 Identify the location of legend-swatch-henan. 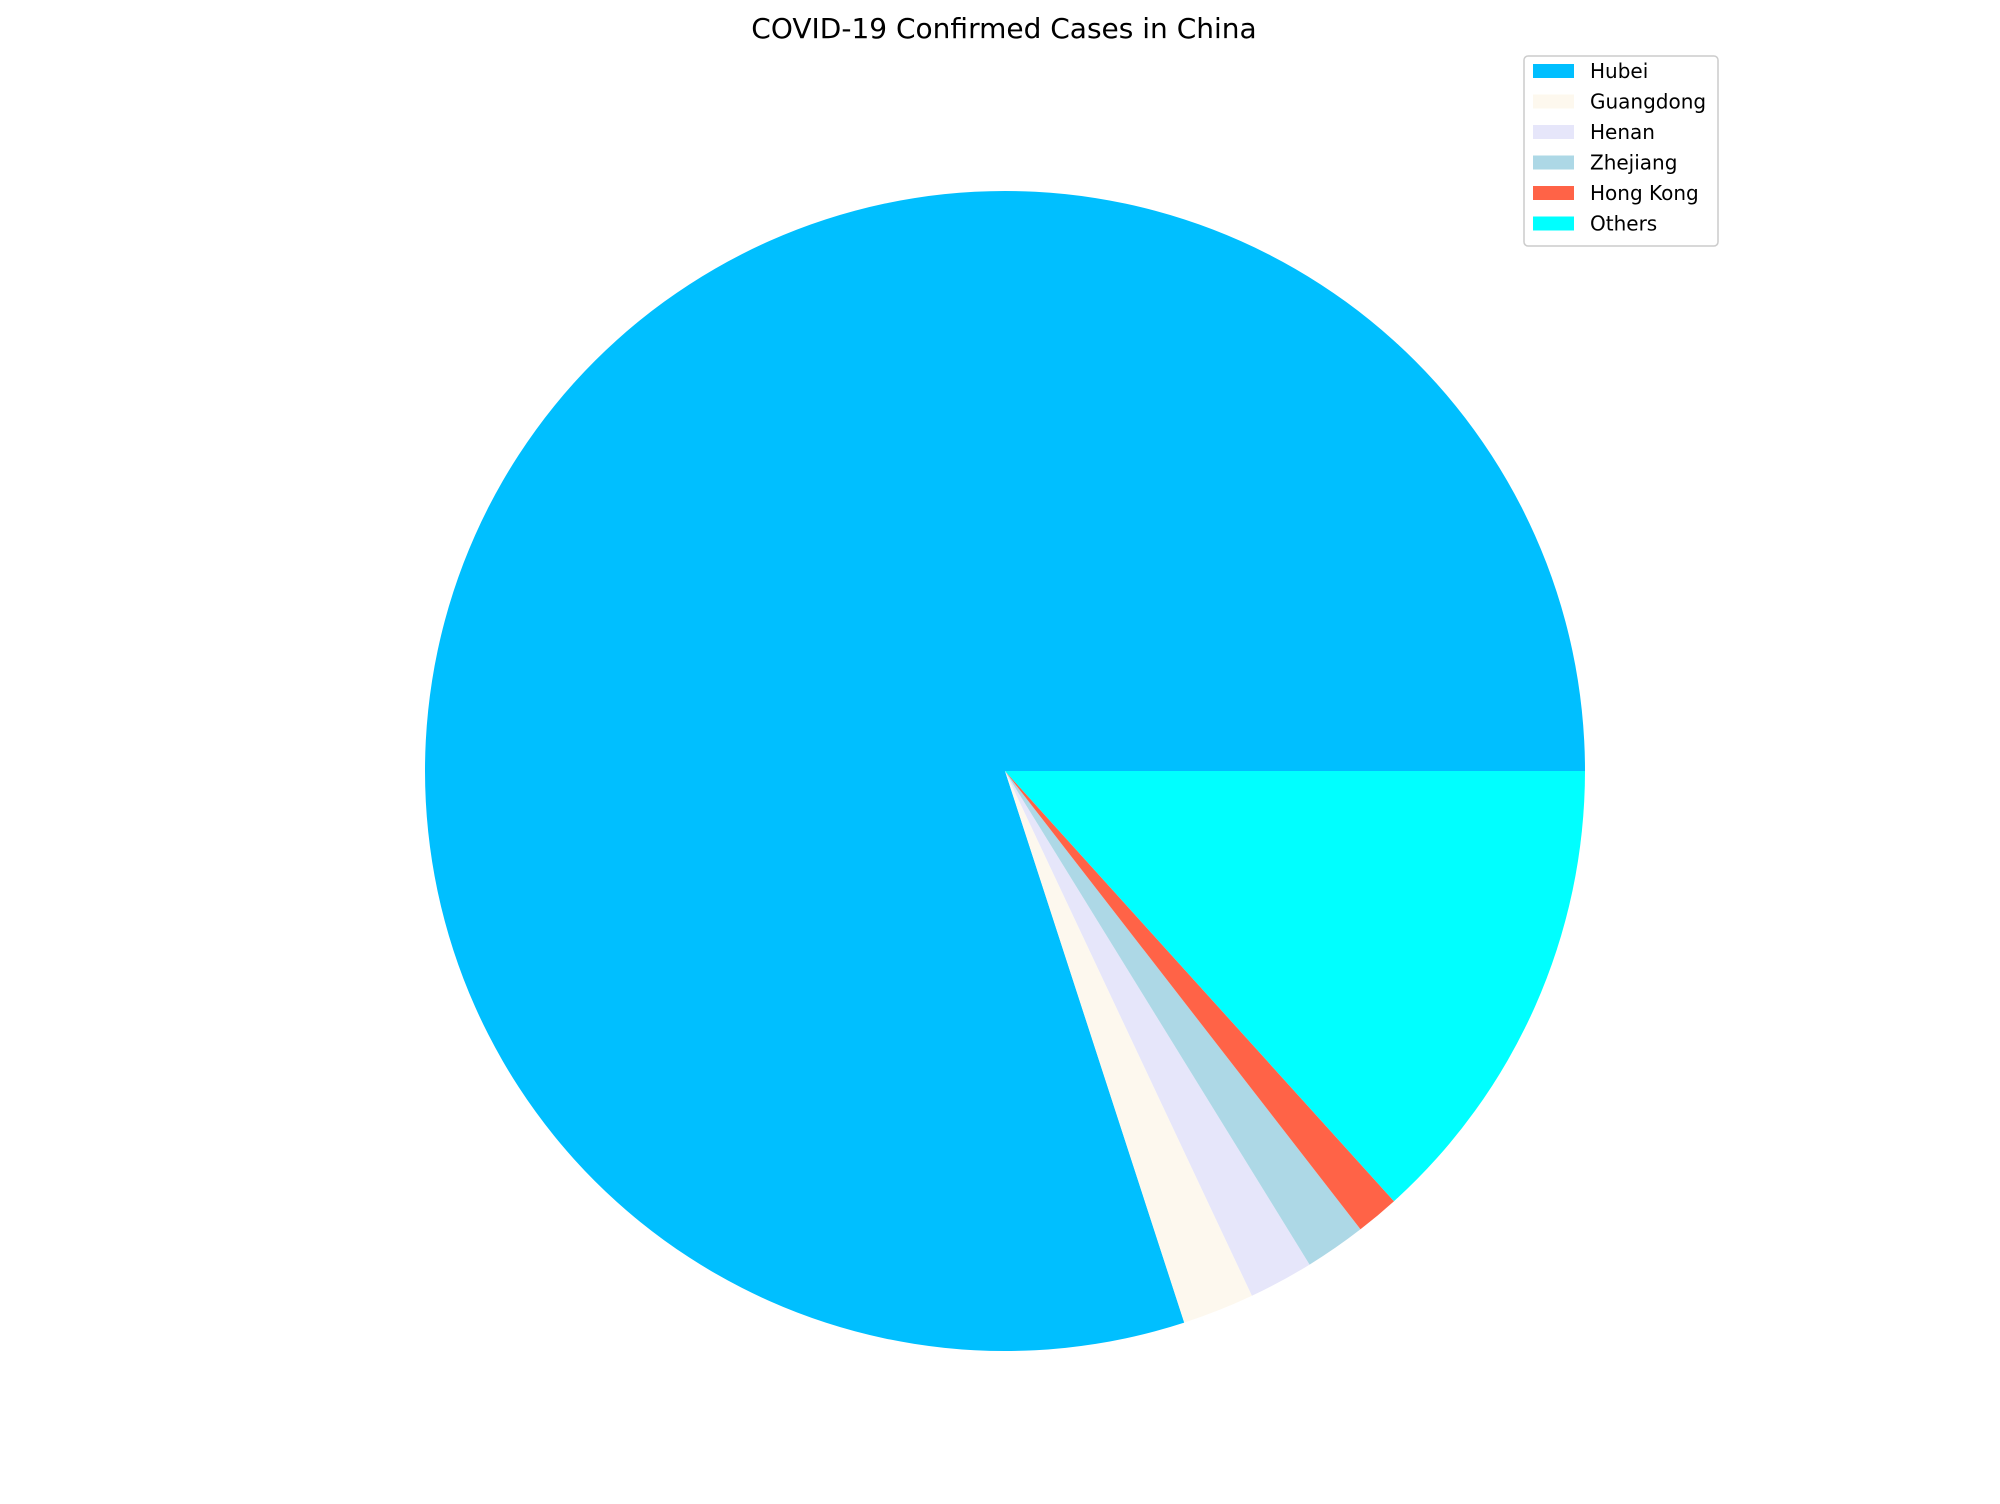
(1553, 132).